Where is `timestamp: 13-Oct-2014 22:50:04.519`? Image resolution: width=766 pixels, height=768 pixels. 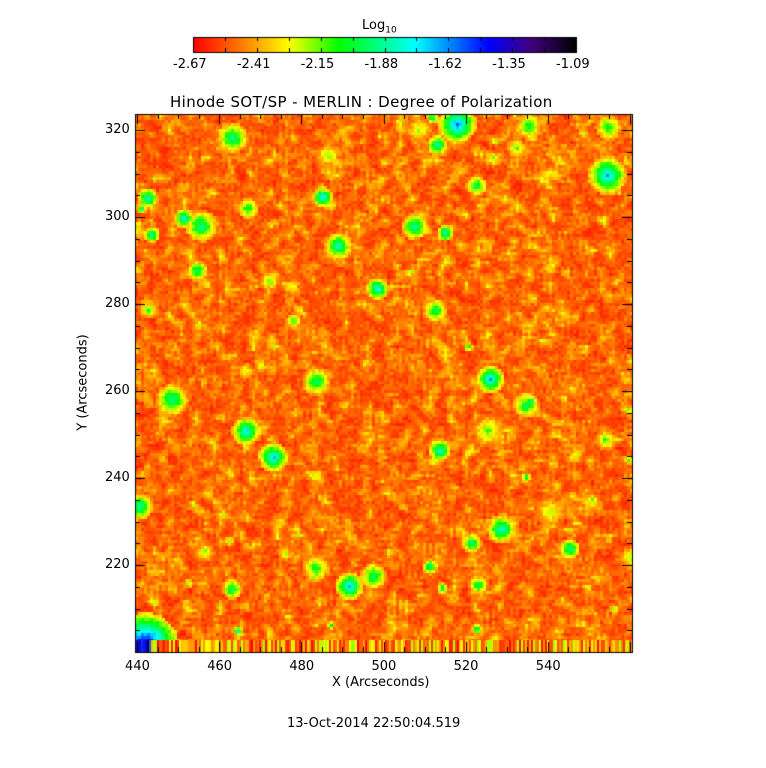
timestamp: 13-Oct-2014 22:50:04.519 is located at coordinates (374, 723).